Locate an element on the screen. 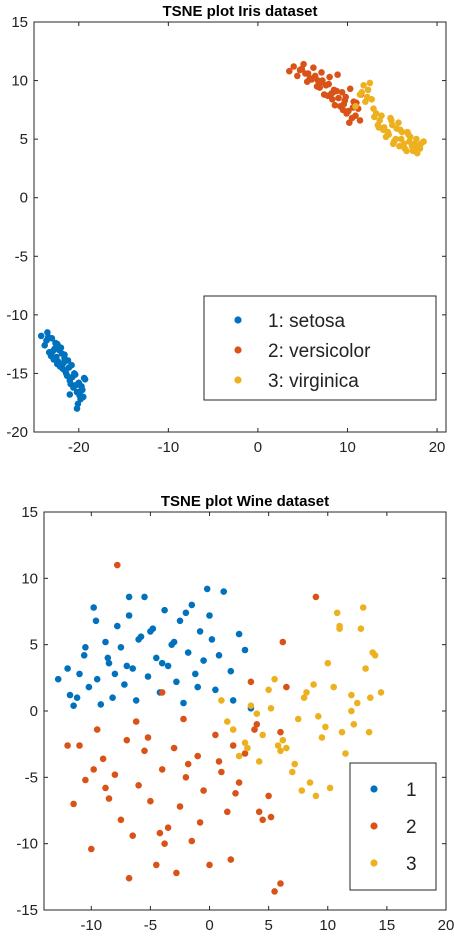 Image resolution: width=454 pixels, height=936 pixels. legend-entry: 3: virginica is located at coordinates (313, 381).